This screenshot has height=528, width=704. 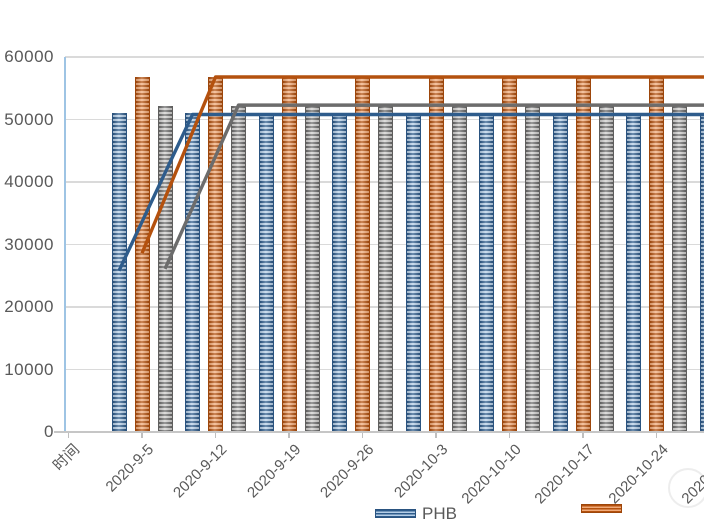 I want to click on x-axis-label: 2020-10-3, so click(x=421, y=471).